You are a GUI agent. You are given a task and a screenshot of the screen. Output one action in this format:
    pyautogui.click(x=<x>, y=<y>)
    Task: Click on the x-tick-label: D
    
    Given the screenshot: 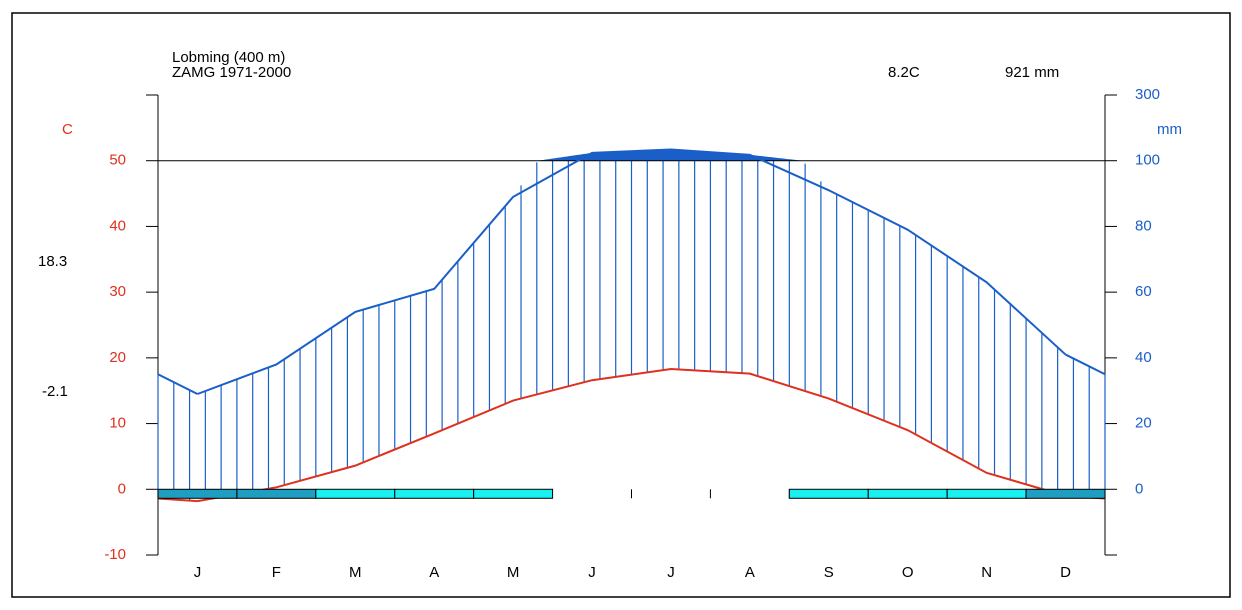 What is the action you would take?
    pyautogui.click(x=1065, y=572)
    